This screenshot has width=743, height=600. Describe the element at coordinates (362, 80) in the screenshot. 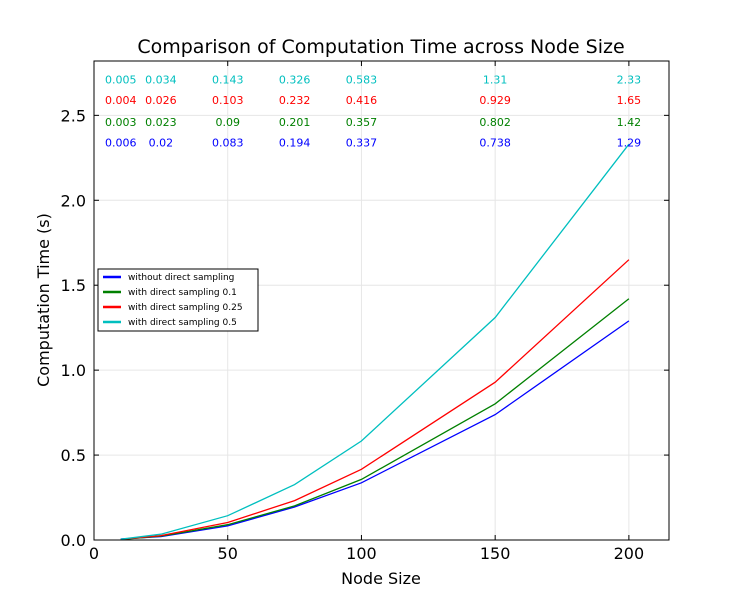

I see `data-label: 0.583` at that location.